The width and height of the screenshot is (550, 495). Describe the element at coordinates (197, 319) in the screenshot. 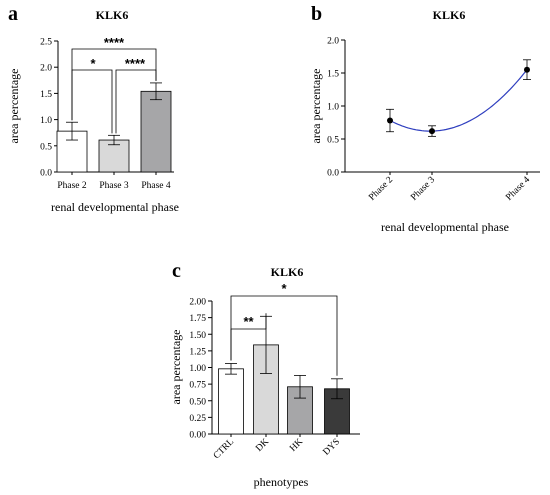

I see `panel-c-ytick-label: 1.75` at that location.